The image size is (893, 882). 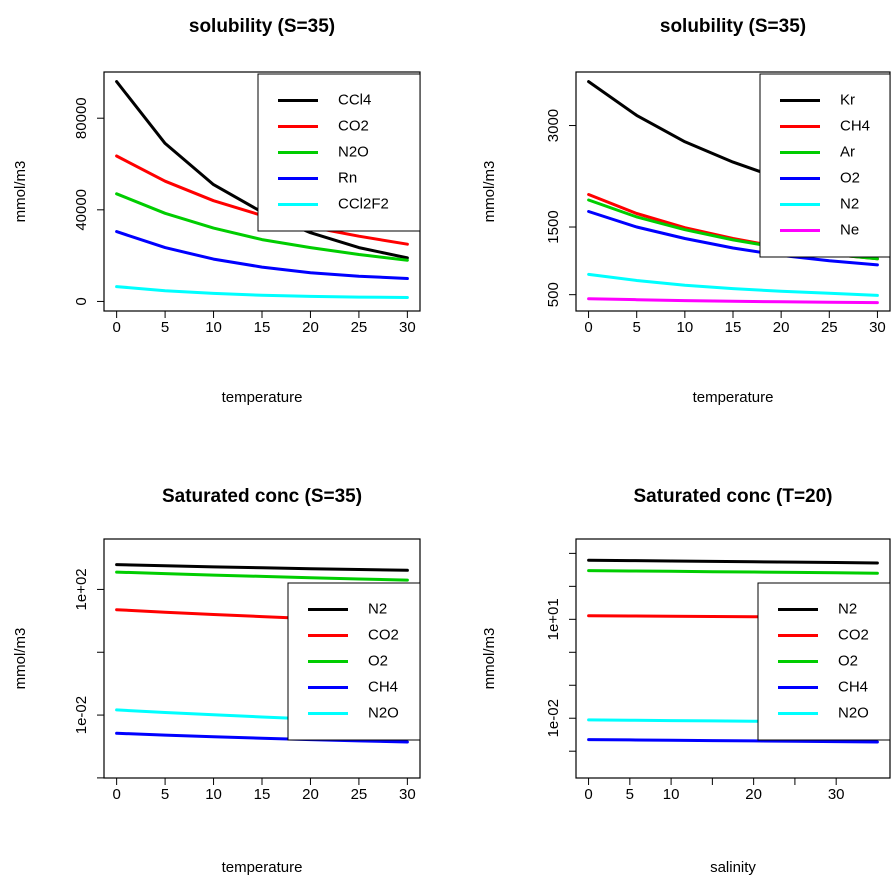 What do you see at coordinates (81, 589) in the screenshot?
I see `y-tick-label: 1e+02` at bounding box center [81, 589].